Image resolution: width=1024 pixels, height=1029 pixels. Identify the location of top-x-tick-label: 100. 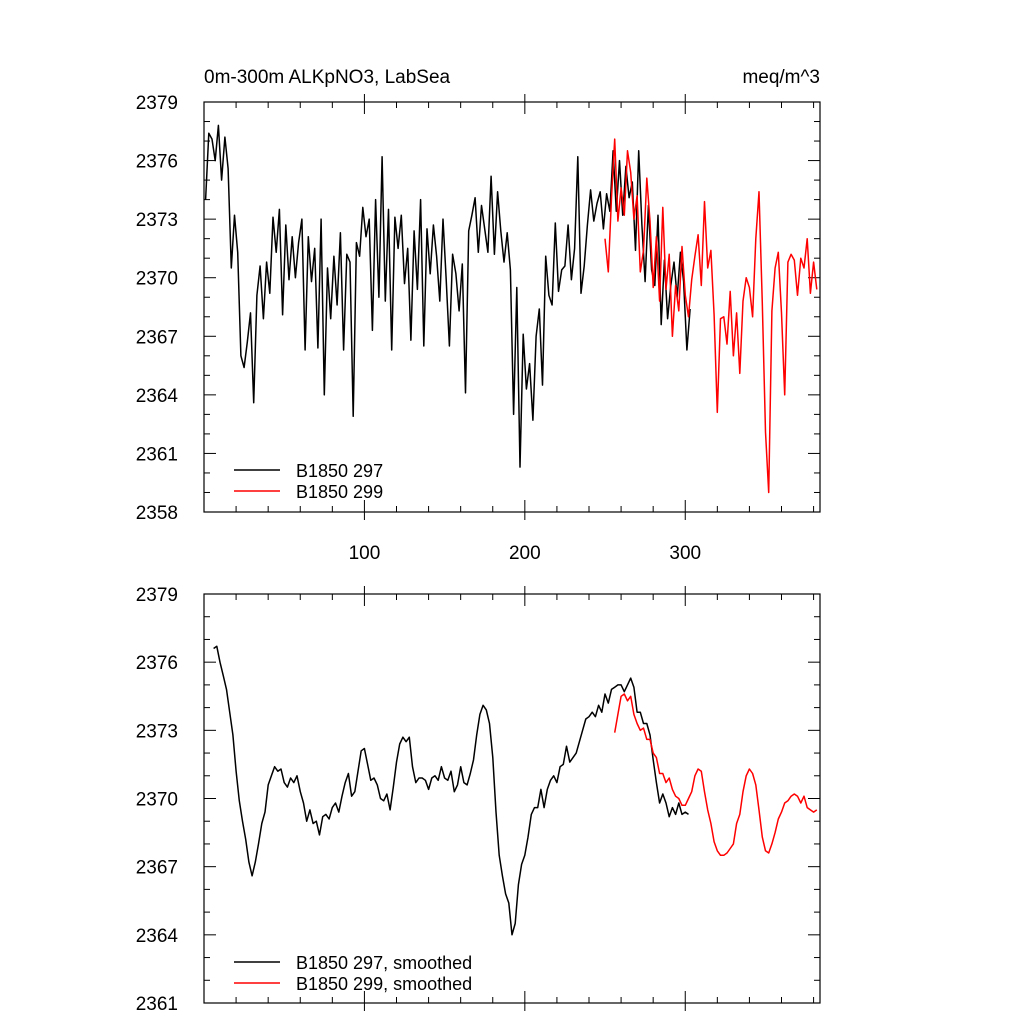
(365, 553).